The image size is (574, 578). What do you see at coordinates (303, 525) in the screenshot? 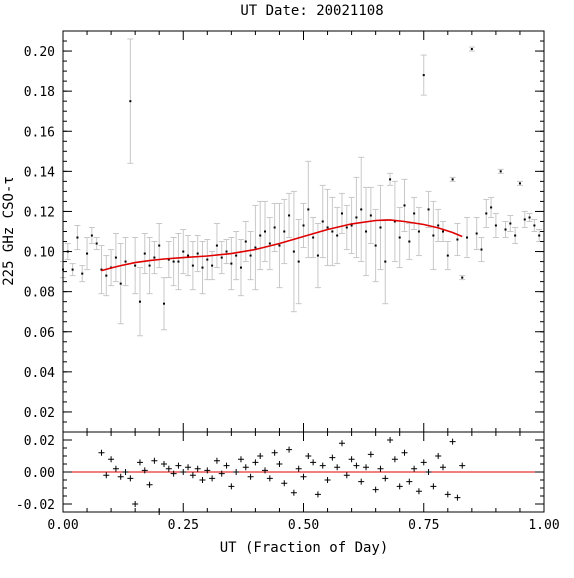
I see `x-tick-label: 0.50` at bounding box center [303, 525].